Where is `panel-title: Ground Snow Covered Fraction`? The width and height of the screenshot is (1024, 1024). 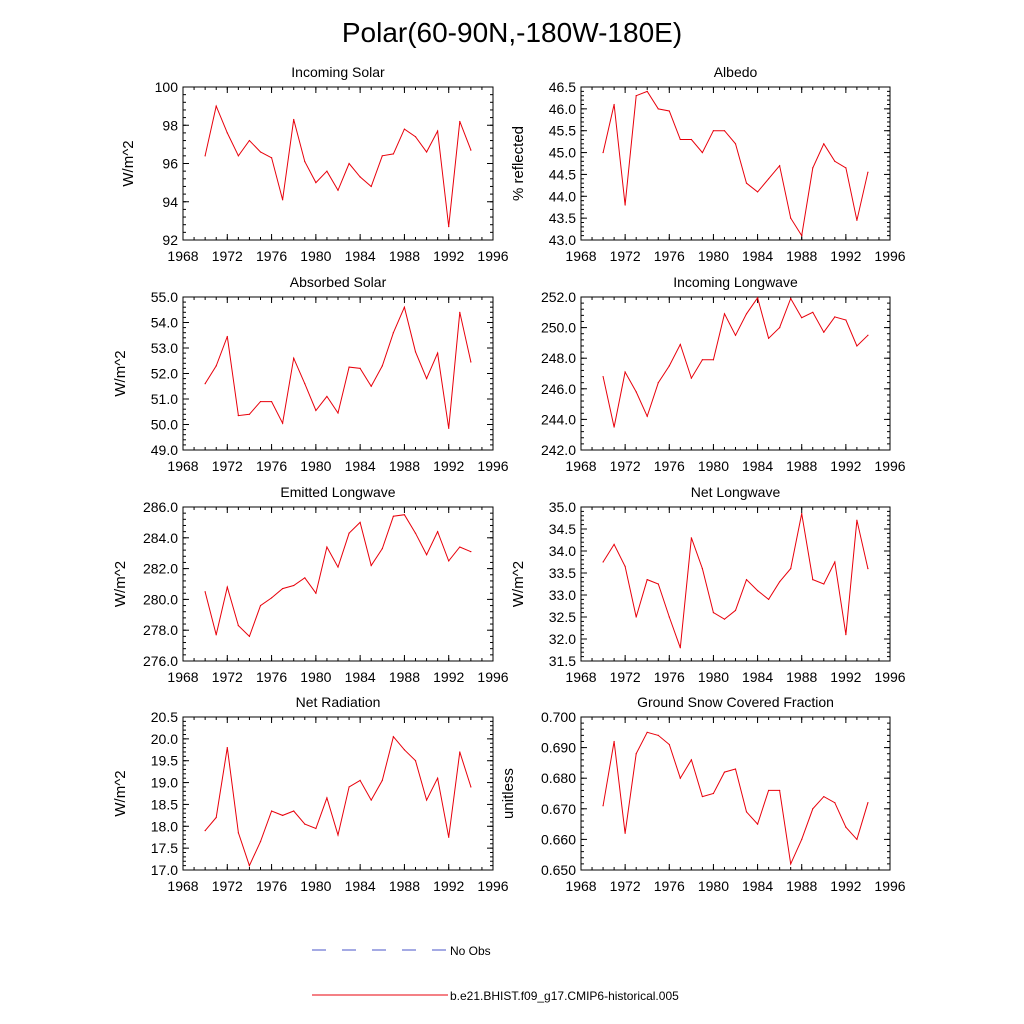
panel-title: Ground Snow Covered Fraction is located at coordinates (735, 702).